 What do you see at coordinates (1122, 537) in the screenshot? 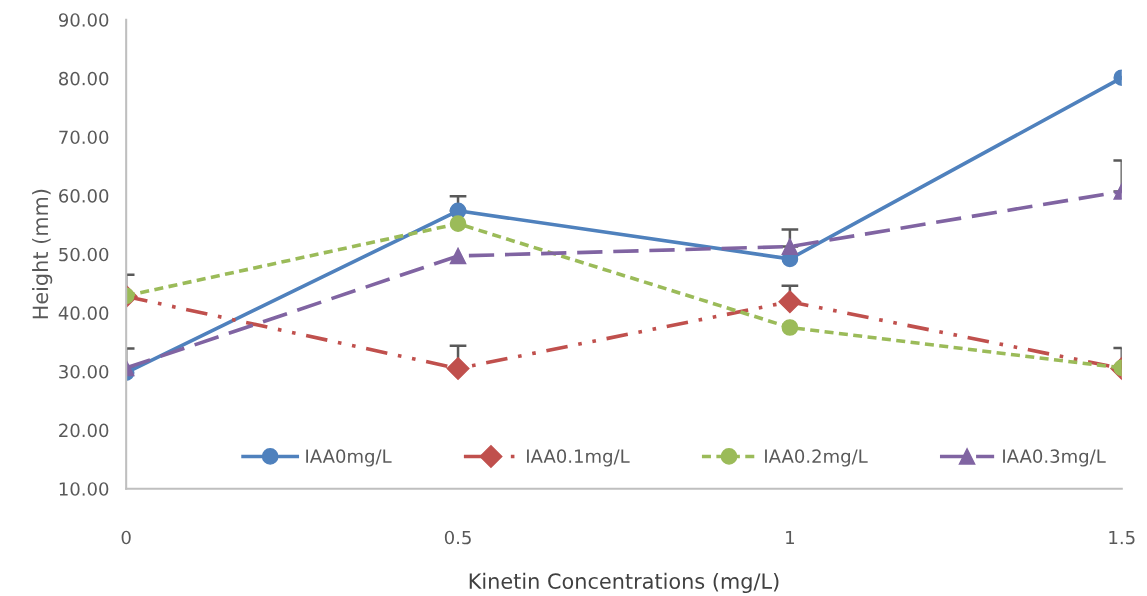
I see `x-tick-label: 1.5` at bounding box center [1122, 537].